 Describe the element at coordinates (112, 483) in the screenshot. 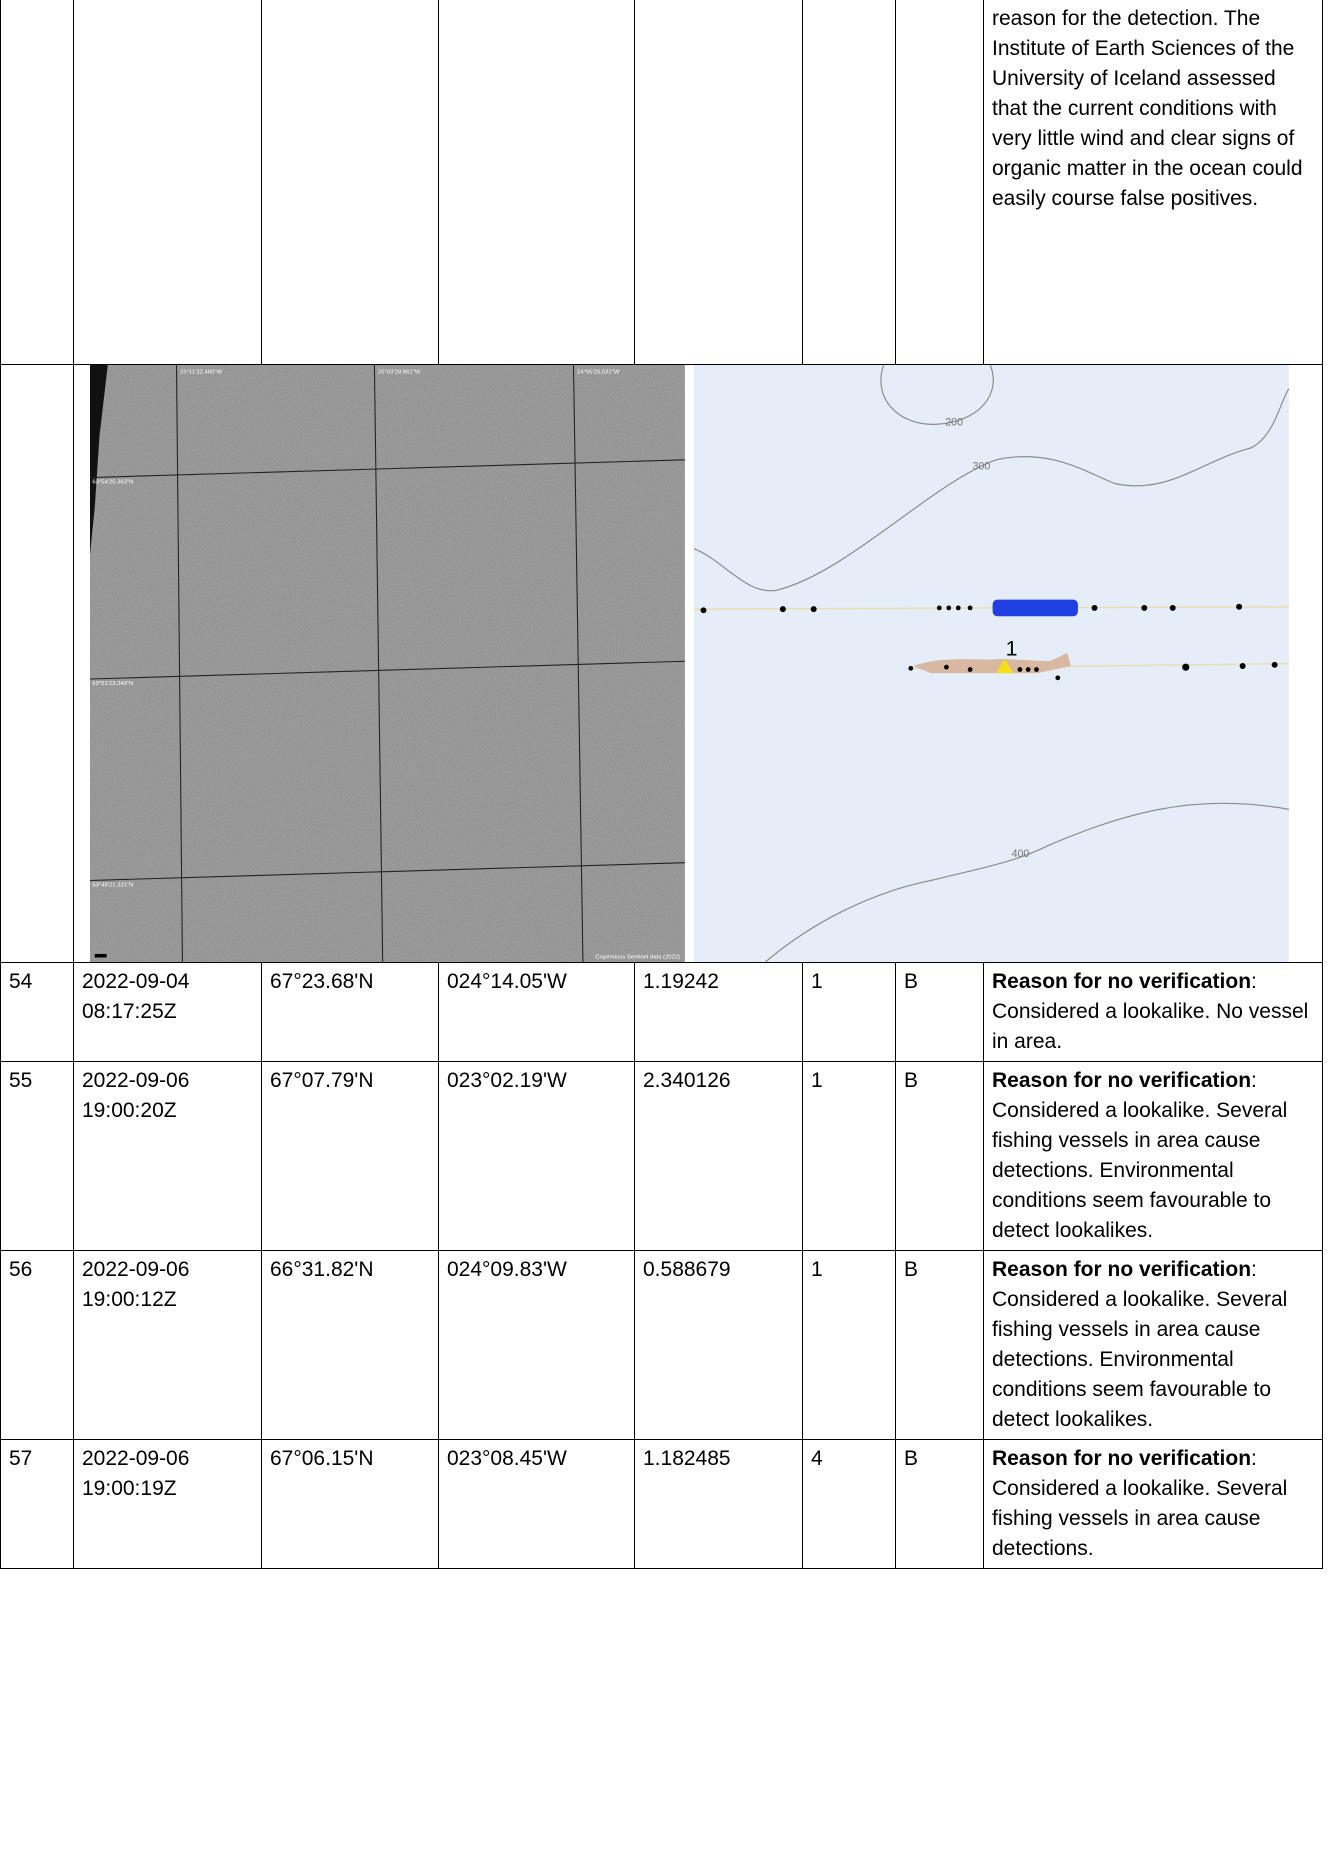

I see `sat-label: 63°54'25.363"N` at that location.